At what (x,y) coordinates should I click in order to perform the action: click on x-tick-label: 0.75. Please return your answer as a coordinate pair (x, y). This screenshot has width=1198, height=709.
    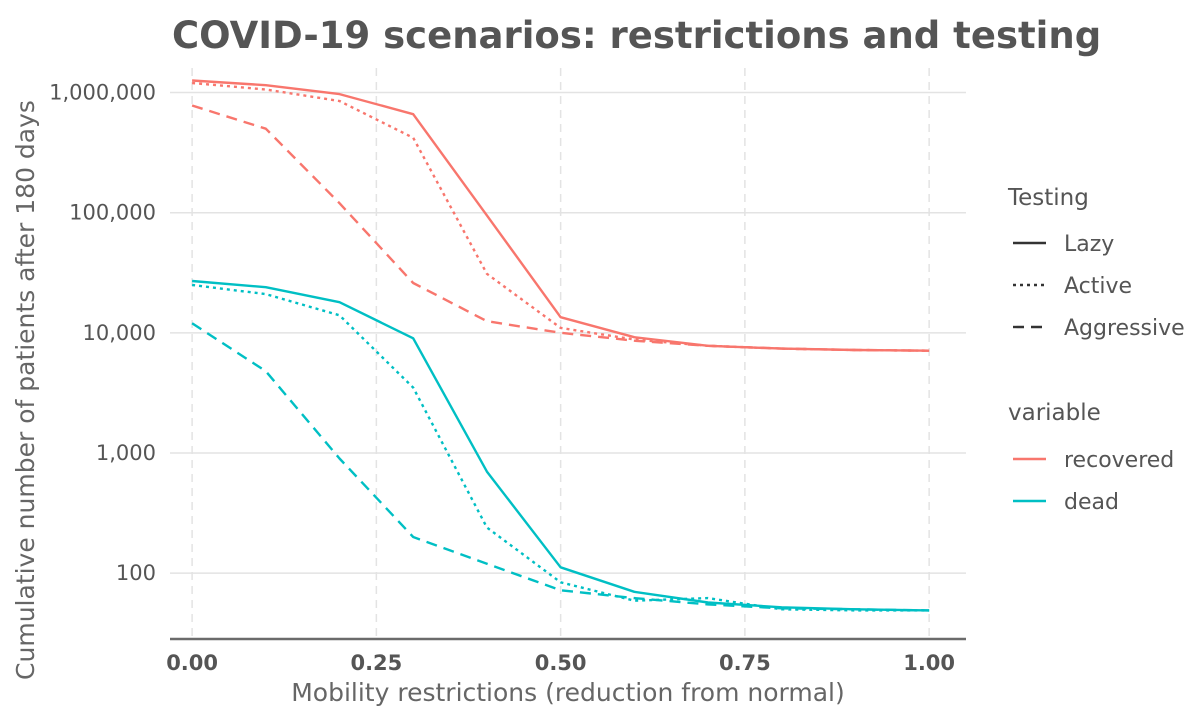
    Looking at the image, I should click on (745, 663).